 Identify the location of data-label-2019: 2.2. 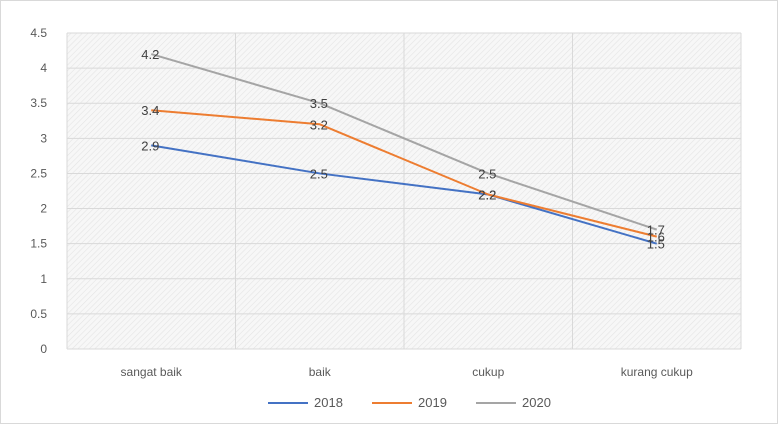
(487, 195).